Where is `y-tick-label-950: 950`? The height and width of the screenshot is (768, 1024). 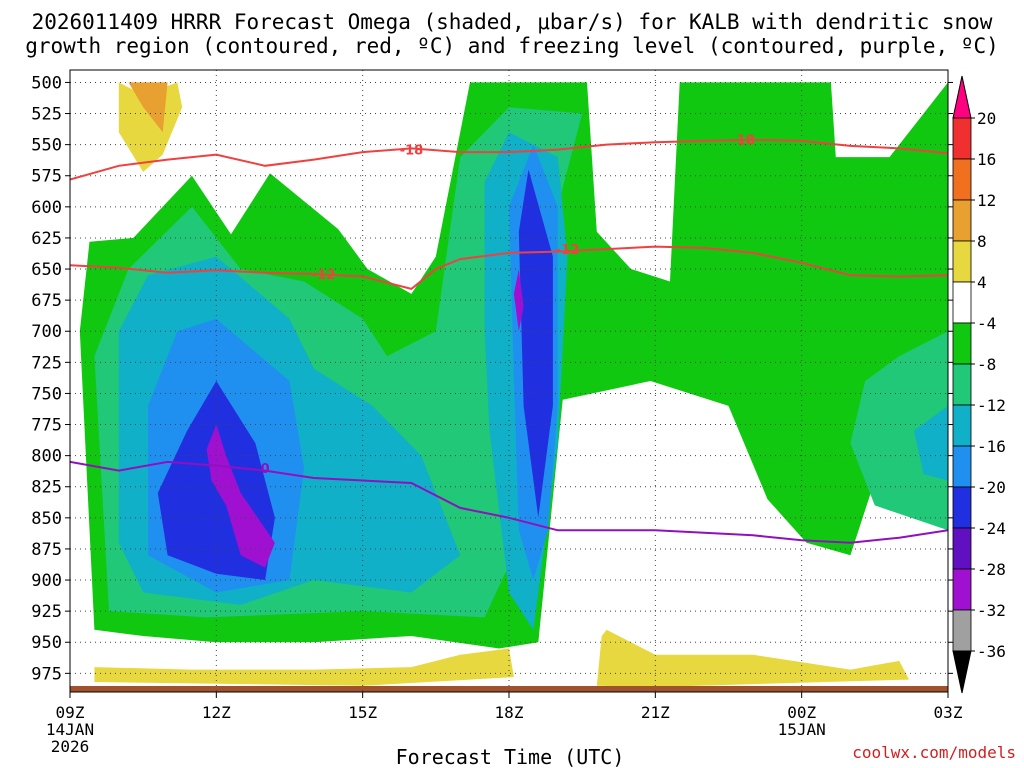
y-tick-label-950: 950 is located at coordinates (46, 643).